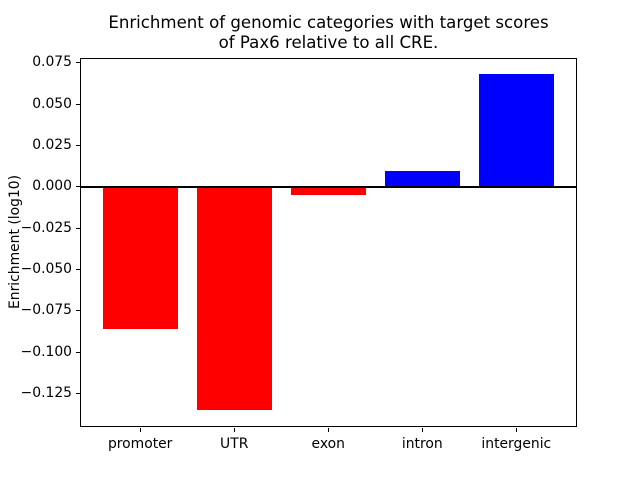 This screenshot has width=640, height=480. Describe the element at coordinates (234, 298) in the screenshot. I see `bar-utr` at that location.